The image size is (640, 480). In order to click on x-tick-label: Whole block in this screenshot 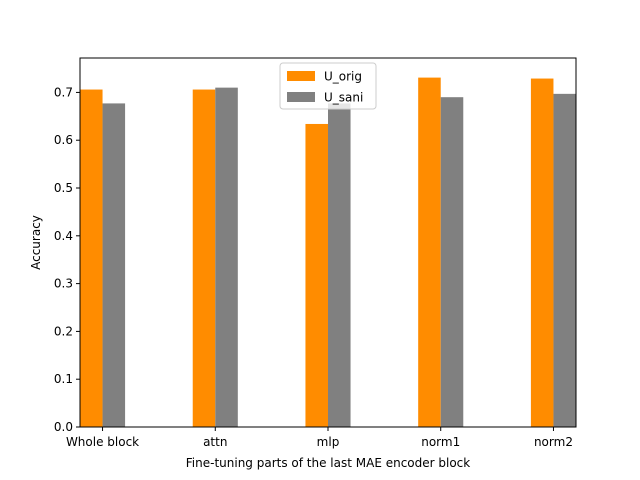, I will do `click(102, 442)`.